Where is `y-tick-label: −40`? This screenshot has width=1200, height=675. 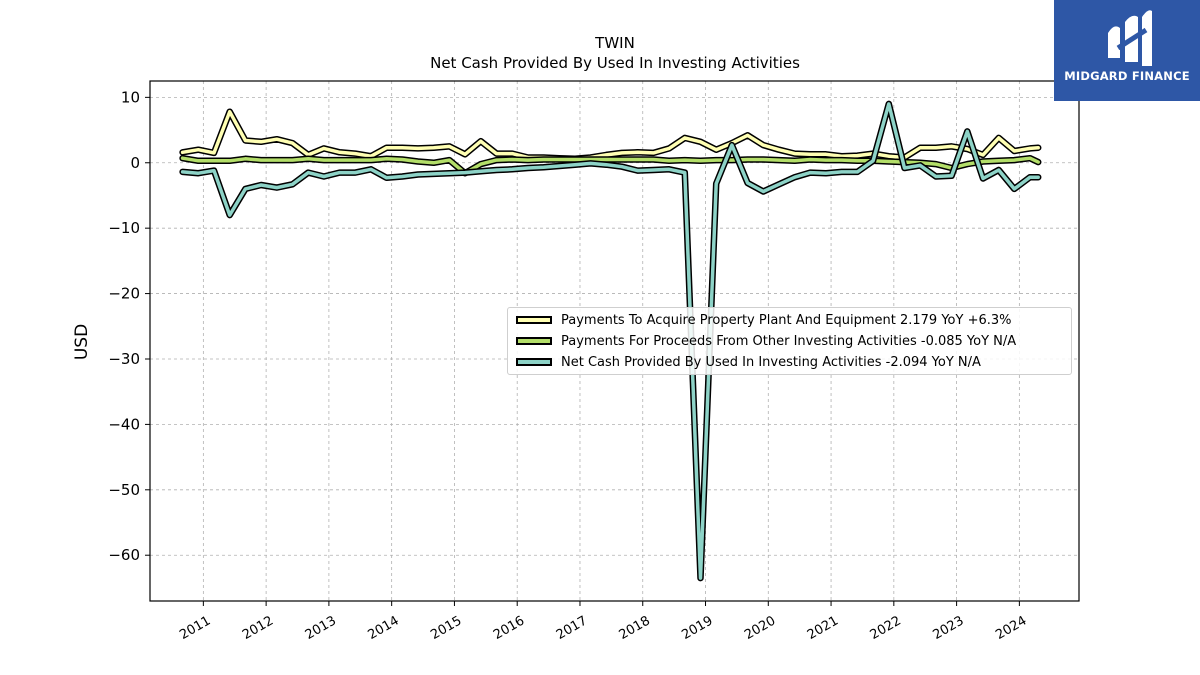
y-tick-label: −40 is located at coordinates (124, 424).